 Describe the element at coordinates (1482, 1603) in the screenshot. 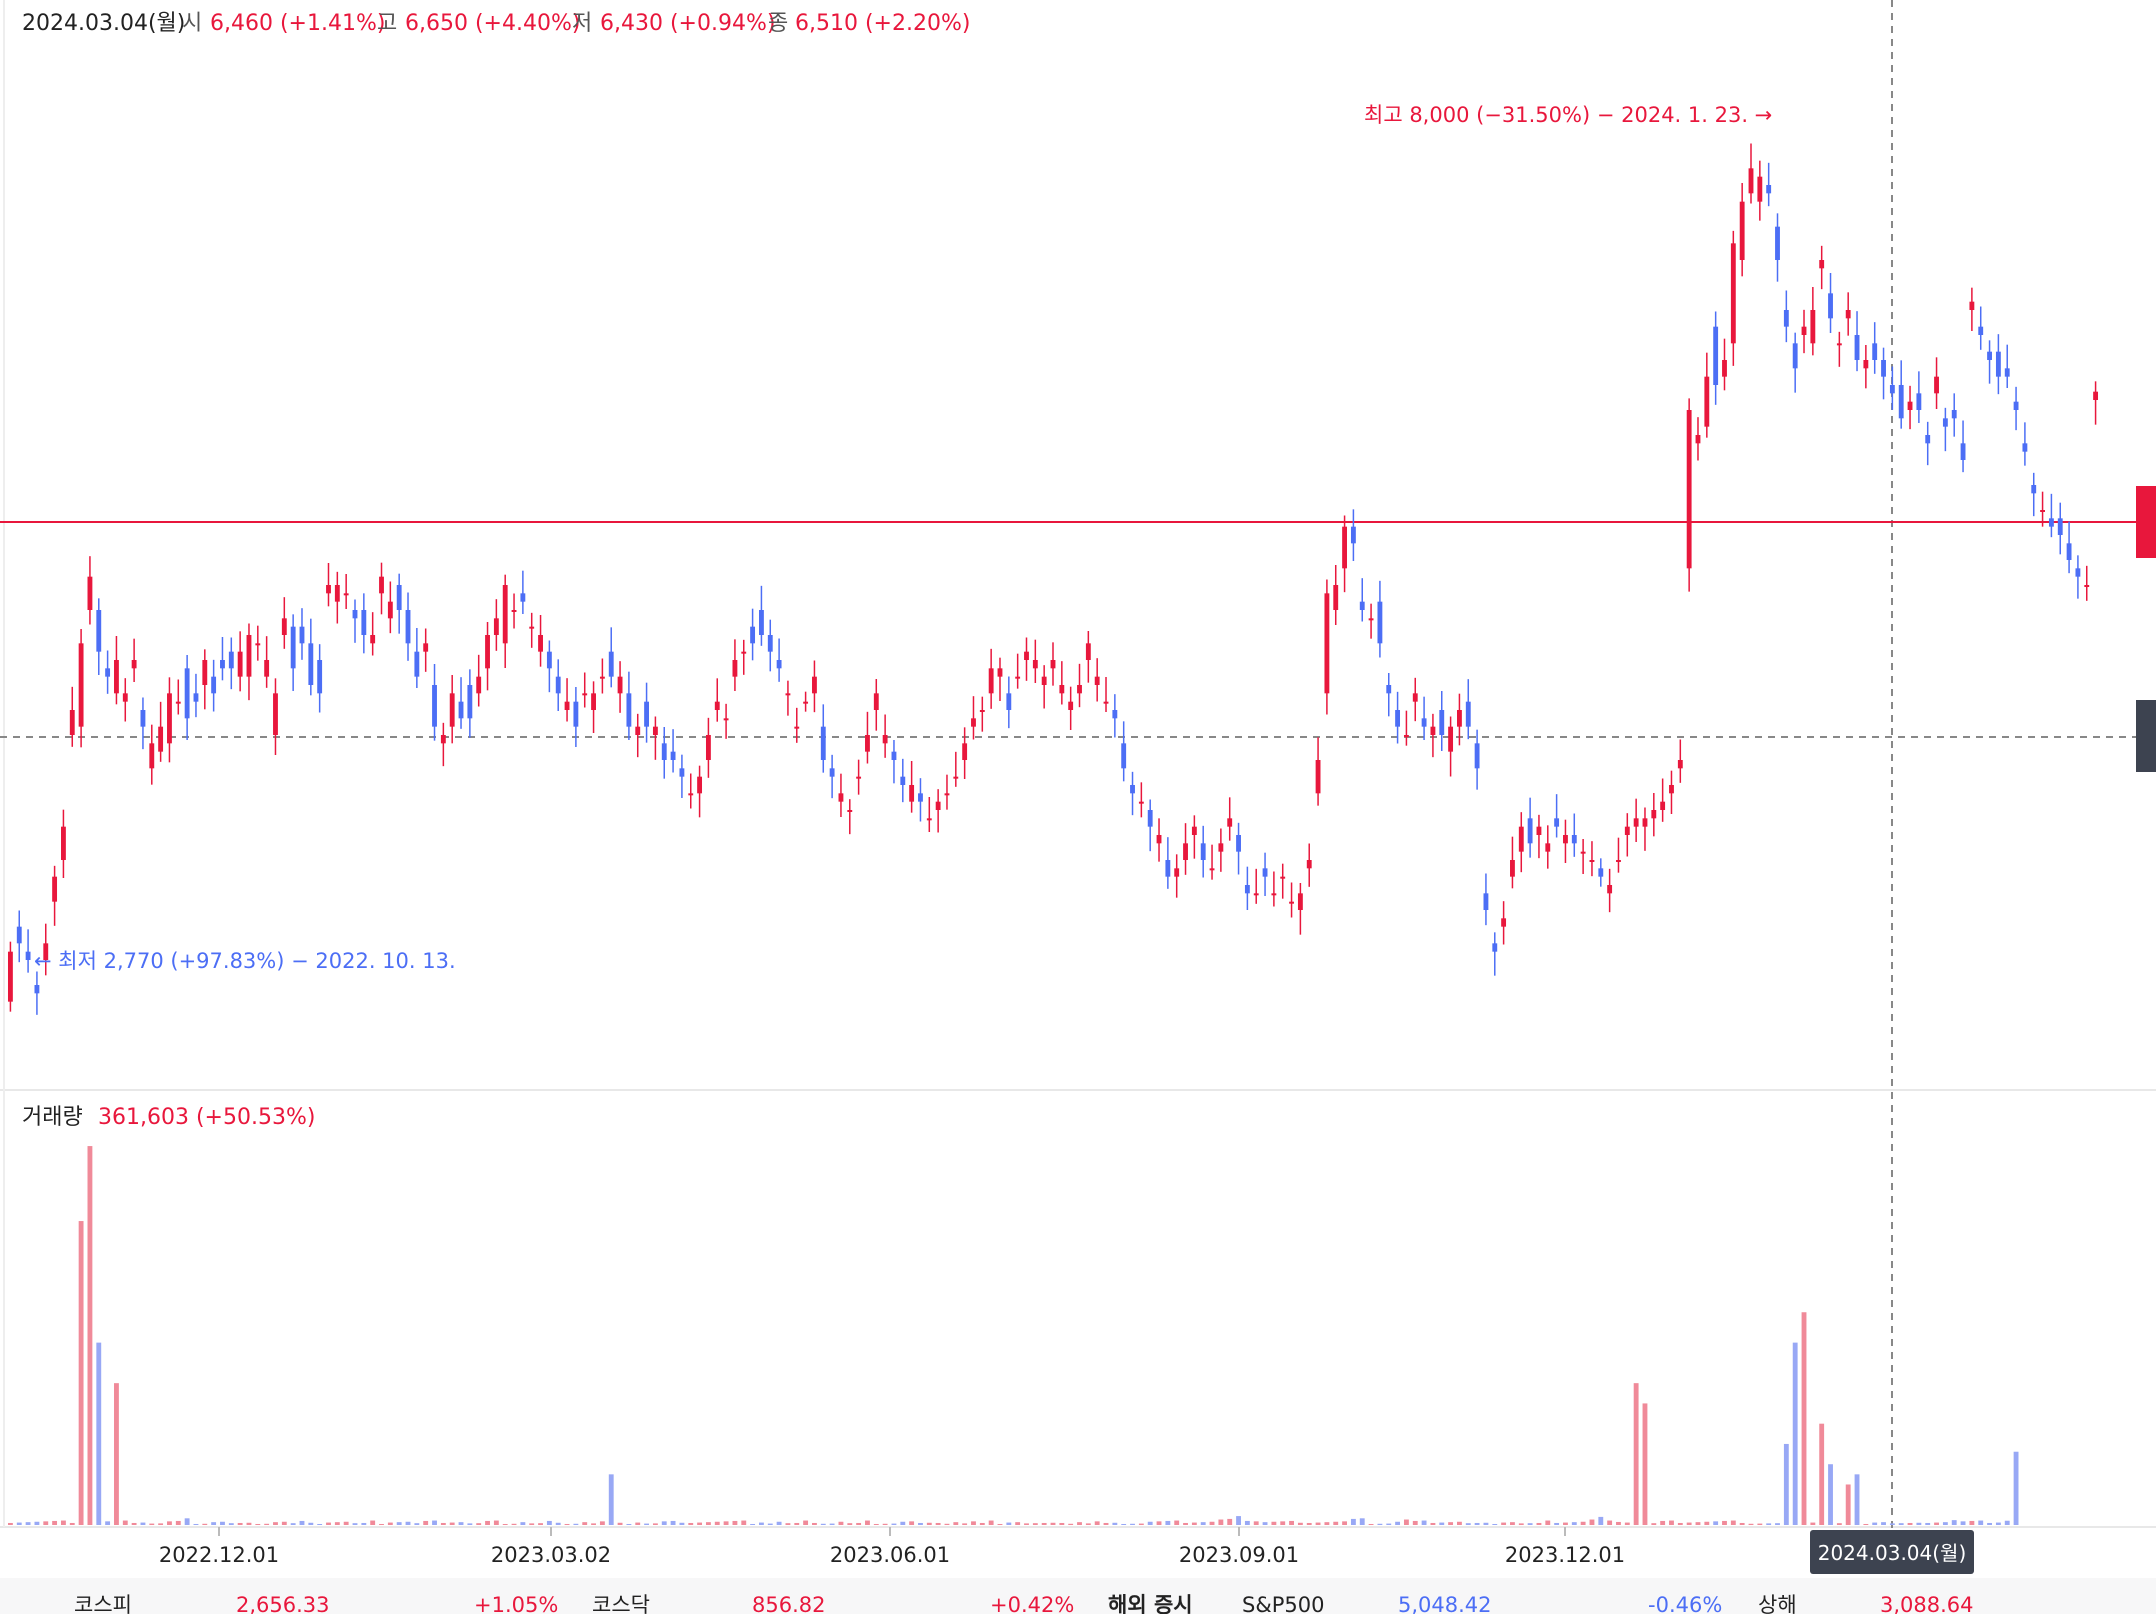

I see `ticker-item: S&P500 5,048.42 -0.46%` at that location.